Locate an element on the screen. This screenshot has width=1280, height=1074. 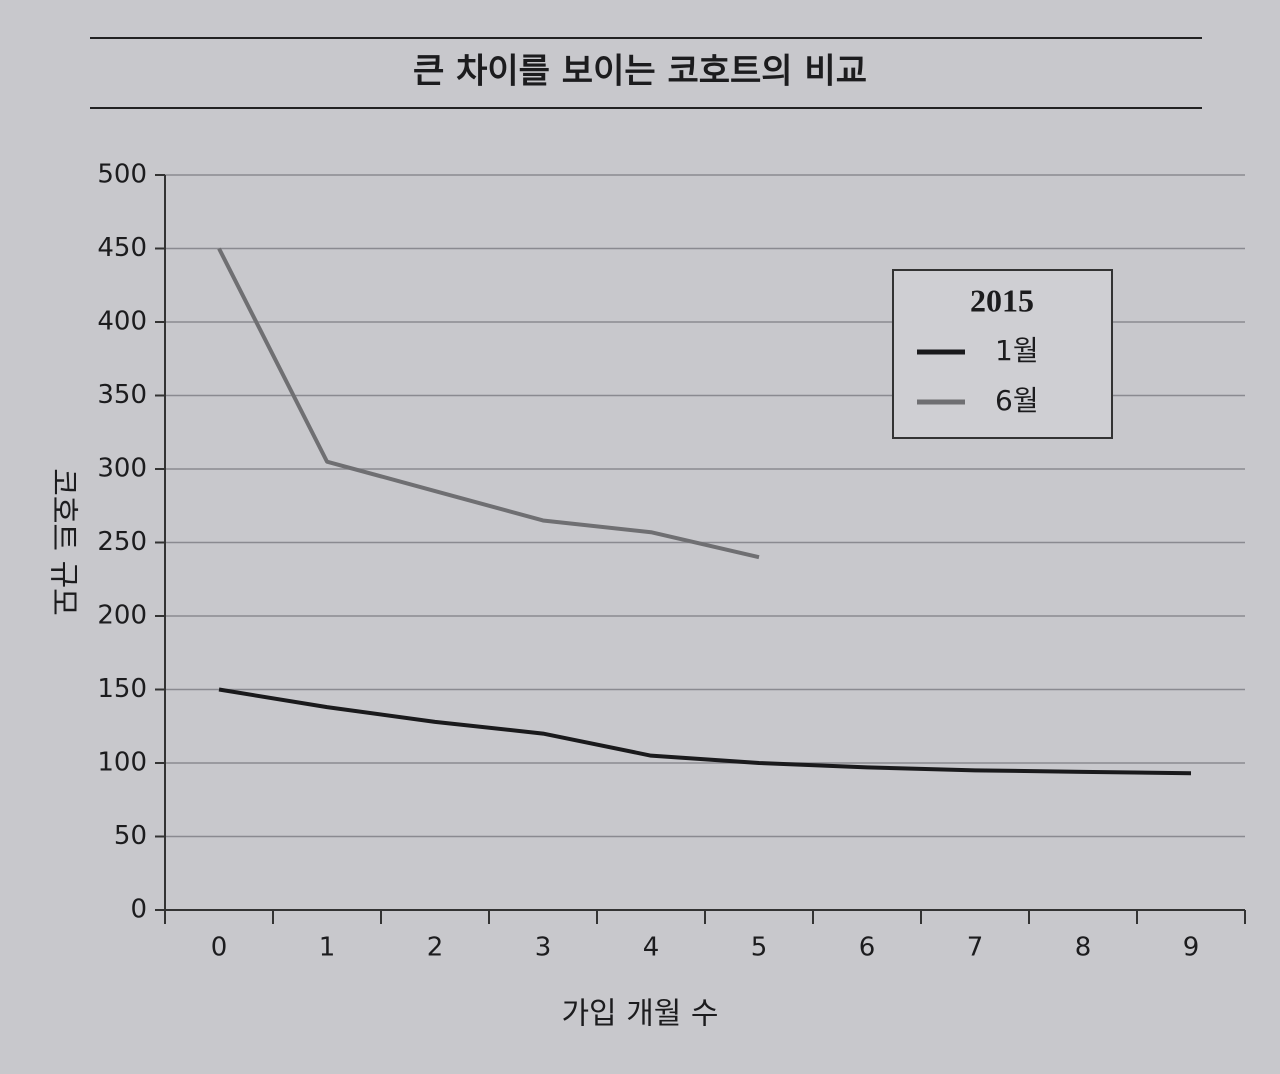
y-tick-label: 0 is located at coordinates (138, 910).